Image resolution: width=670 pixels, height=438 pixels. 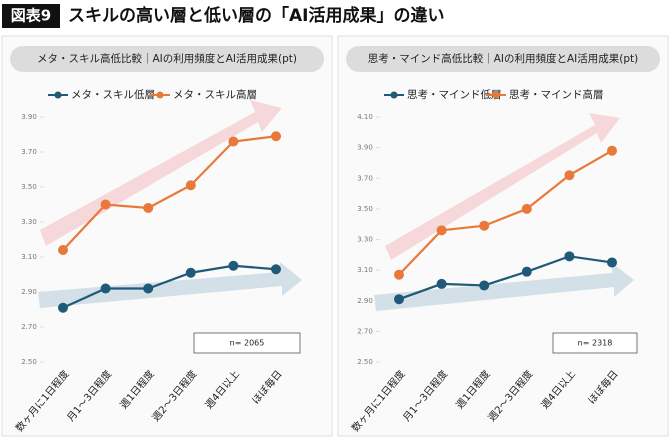 I want to click on label-box, so click(x=31, y=16).